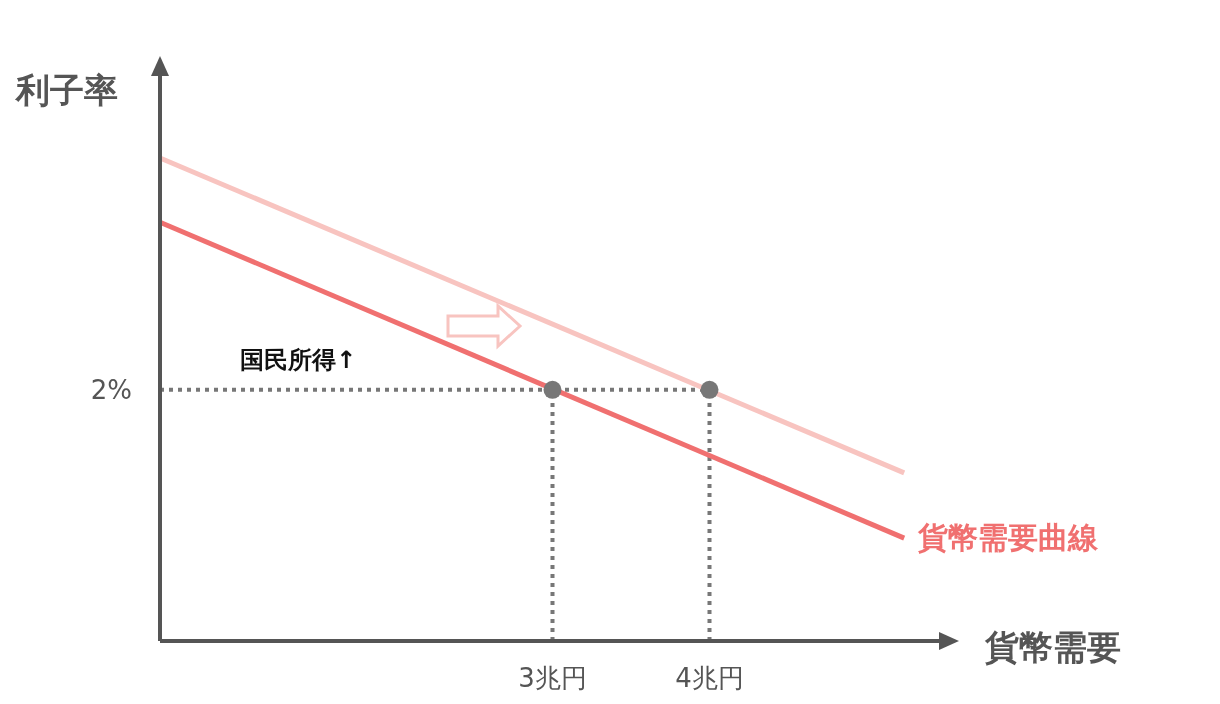 The width and height of the screenshot is (1220, 704). What do you see at coordinates (1008, 538) in the screenshot?
I see `series-label: 貨幣需要曲線` at bounding box center [1008, 538].